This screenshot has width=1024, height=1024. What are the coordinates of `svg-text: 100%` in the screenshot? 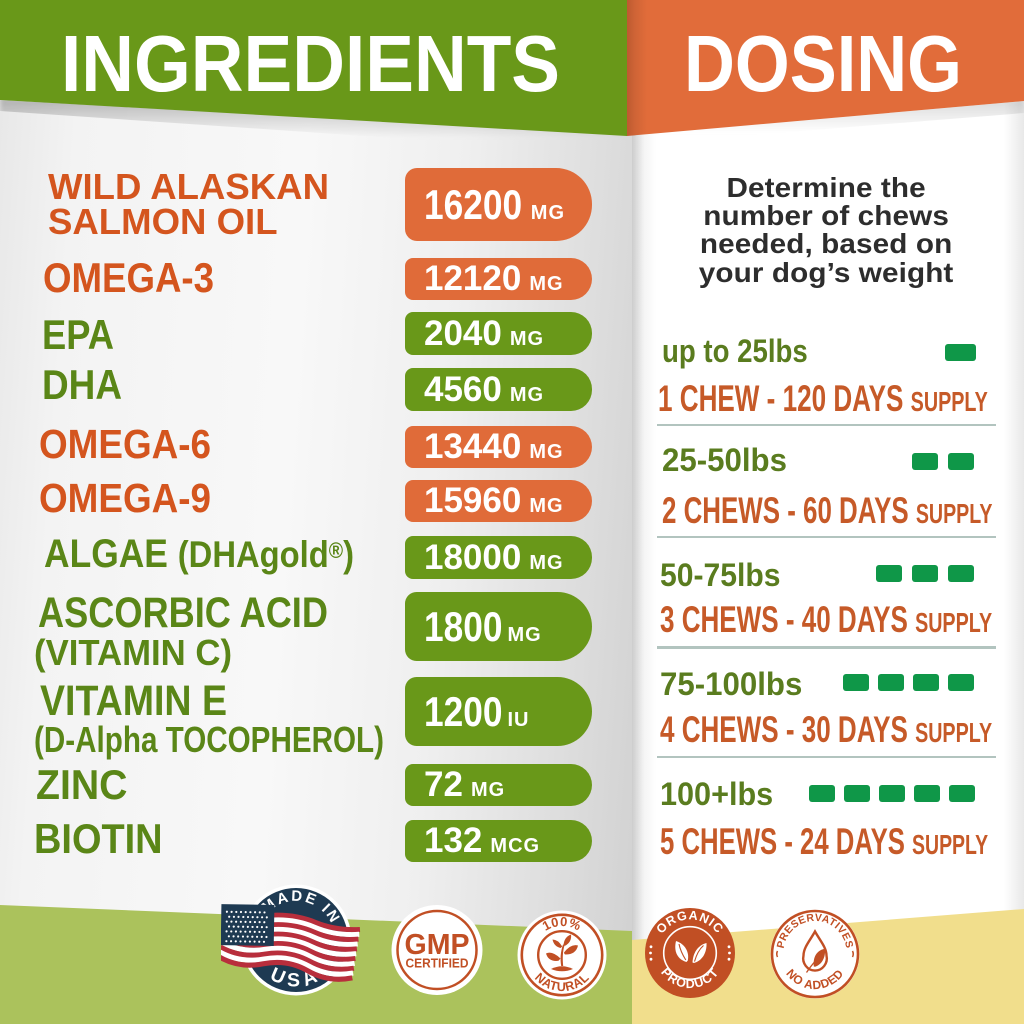 It's located at (562, 924).